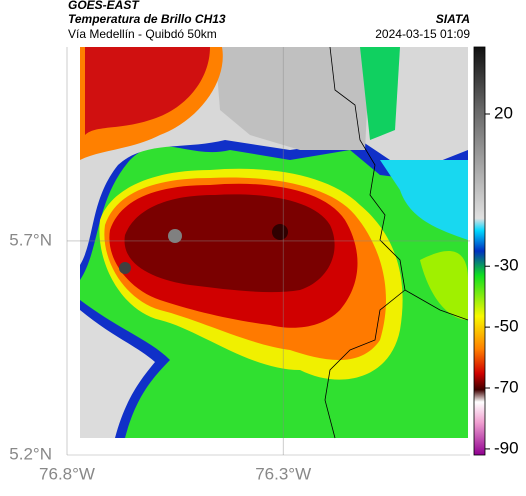  Describe the element at coordinates (503, 112) in the screenshot. I see `colorbar-tick-label: 20` at that location.